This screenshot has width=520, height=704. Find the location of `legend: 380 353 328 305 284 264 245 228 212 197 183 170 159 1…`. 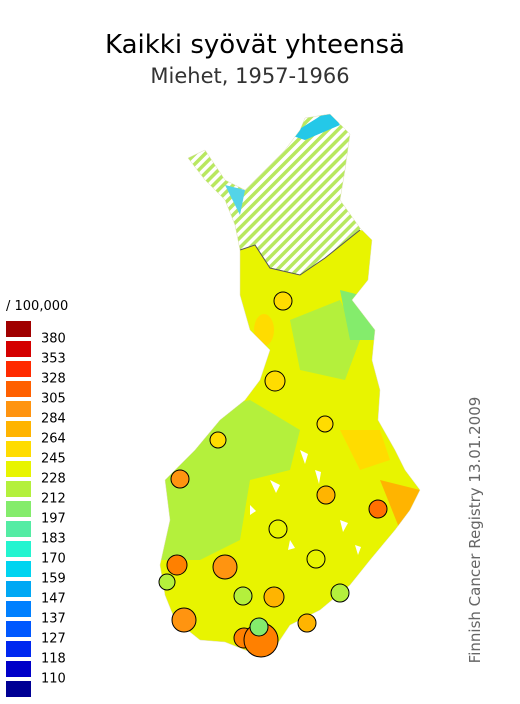

legend: 380 353 328 305 284 264 245 228 212 197 183 170 159 1… is located at coordinates (36, 509).